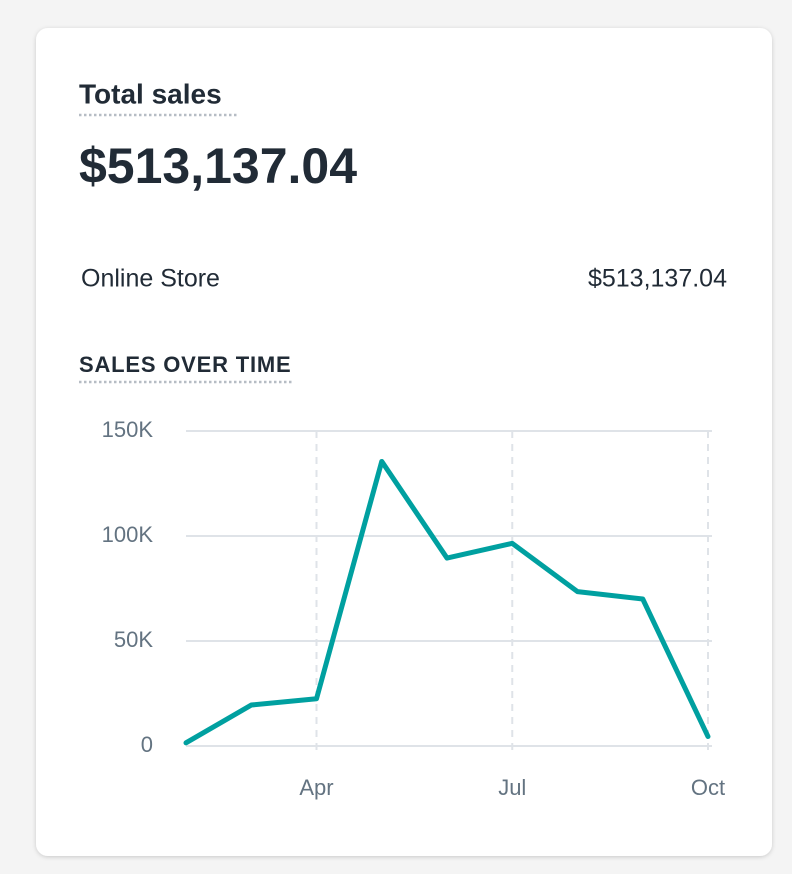  What do you see at coordinates (128, 534) in the screenshot?
I see `y-tick-label: 100K` at bounding box center [128, 534].